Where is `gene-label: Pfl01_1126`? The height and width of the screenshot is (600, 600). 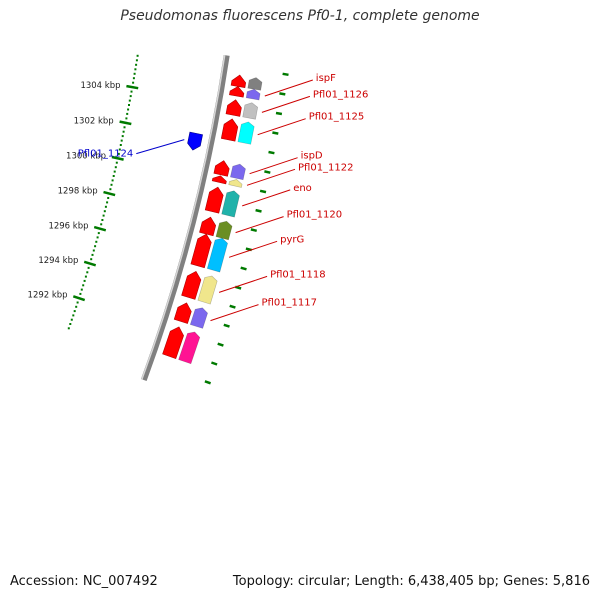 gene-label: Pfl01_1126 is located at coordinates (341, 94).